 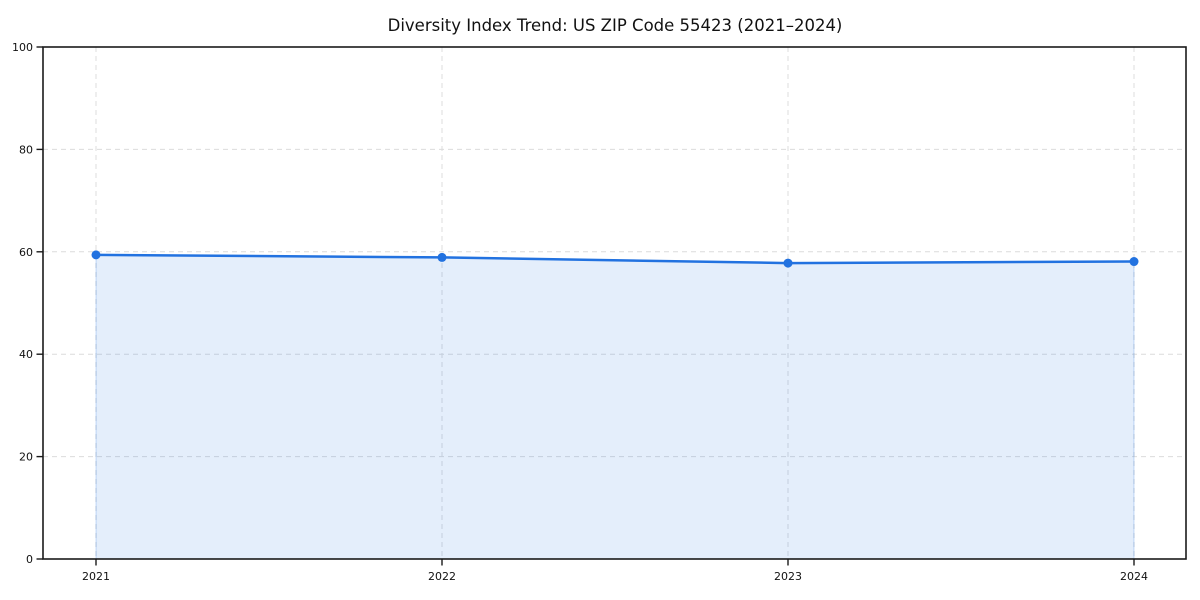 What do you see at coordinates (1134, 576) in the screenshot?
I see `x-axis-tick-label: 2024` at bounding box center [1134, 576].